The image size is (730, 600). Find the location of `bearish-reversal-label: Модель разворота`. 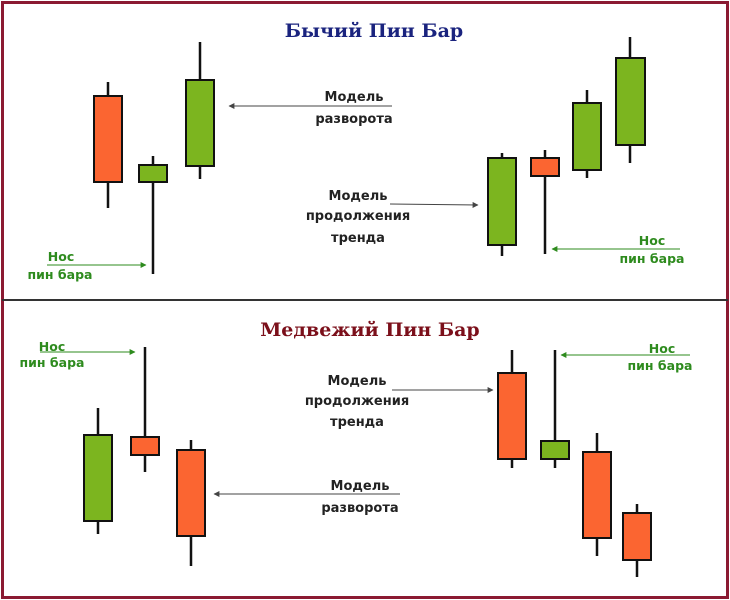

bearish-reversal-label: Модель разворота is located at coordinates (306, 497).